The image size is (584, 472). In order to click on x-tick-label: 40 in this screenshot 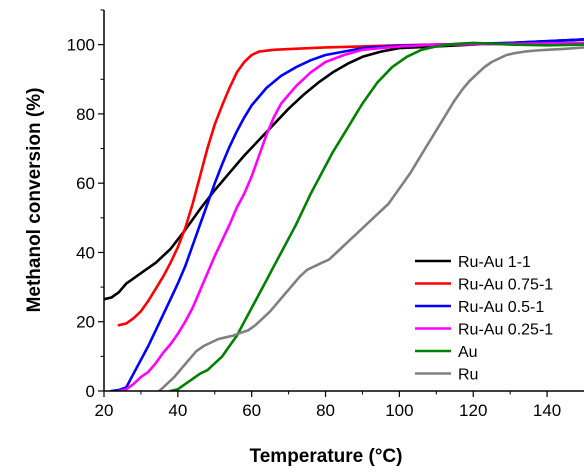, I will do `click(177, 410)`.